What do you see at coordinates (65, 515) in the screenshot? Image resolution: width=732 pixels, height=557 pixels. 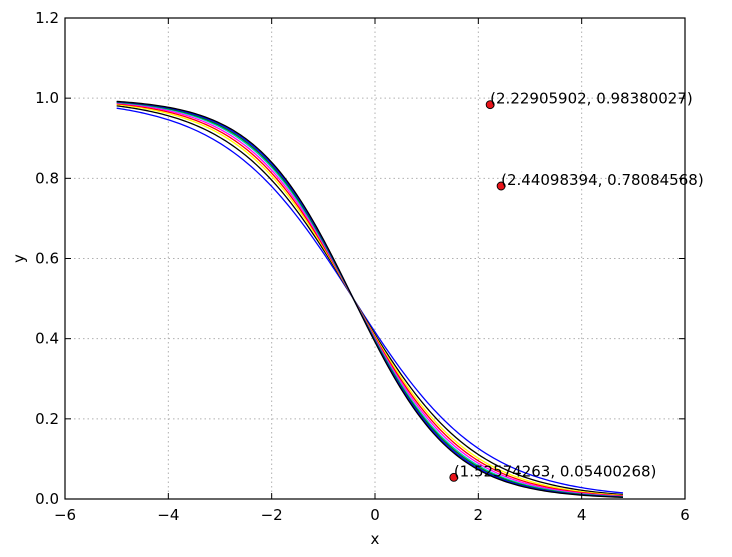 I see `x-tick-label: −6` at bounding box center [65, 515].